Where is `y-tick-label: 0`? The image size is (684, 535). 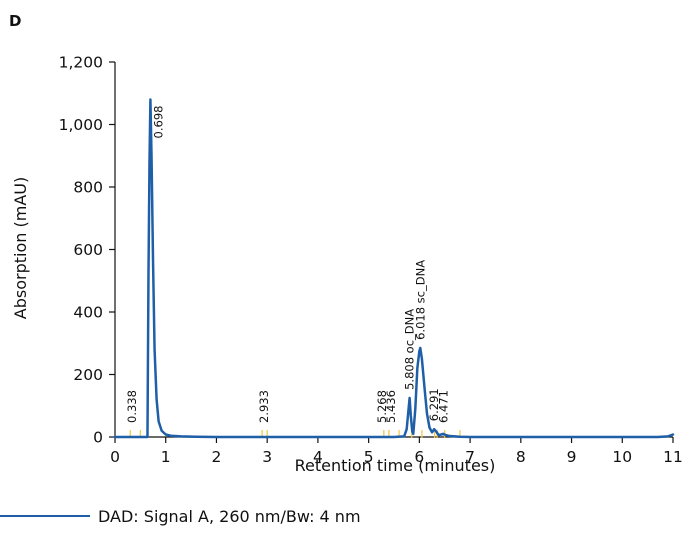 y-tick-label: 0 is located at coordinates (98, 438).